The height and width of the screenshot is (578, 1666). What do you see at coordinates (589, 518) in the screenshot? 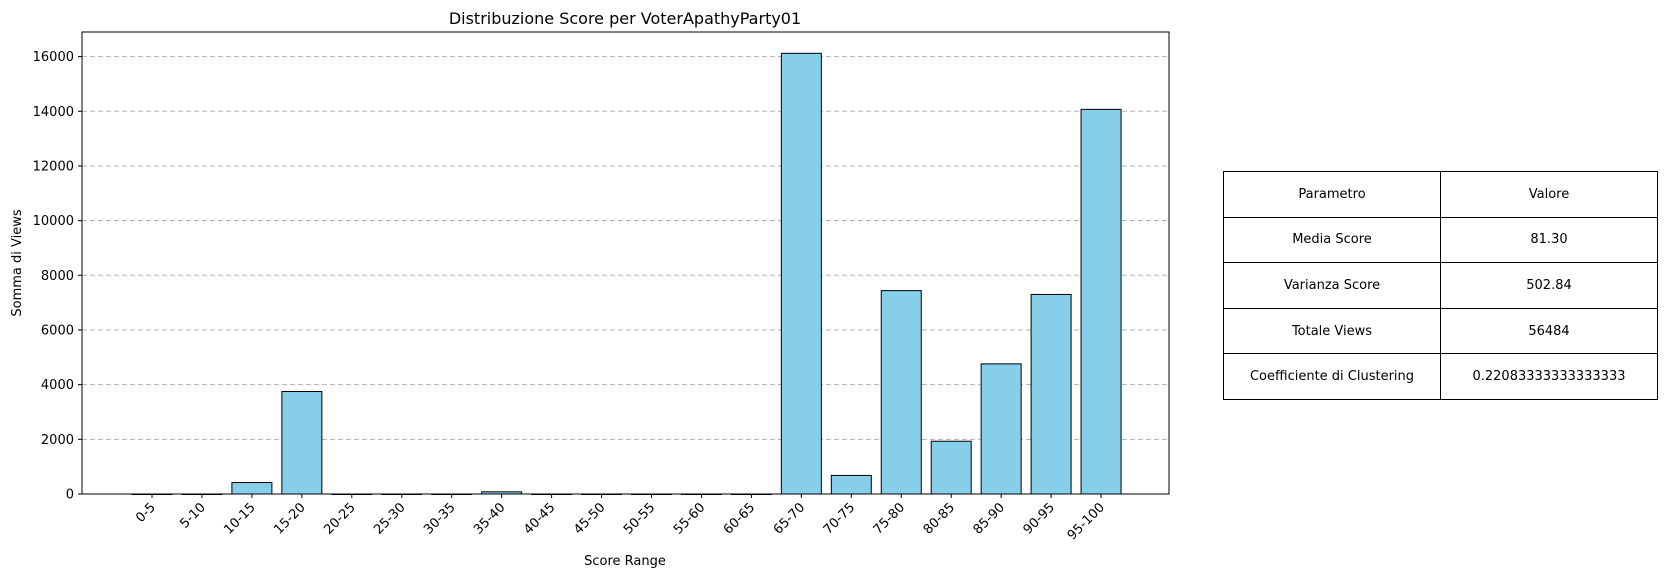
I see `x-tick-label: 45-50` at bounding box center [589, 518].